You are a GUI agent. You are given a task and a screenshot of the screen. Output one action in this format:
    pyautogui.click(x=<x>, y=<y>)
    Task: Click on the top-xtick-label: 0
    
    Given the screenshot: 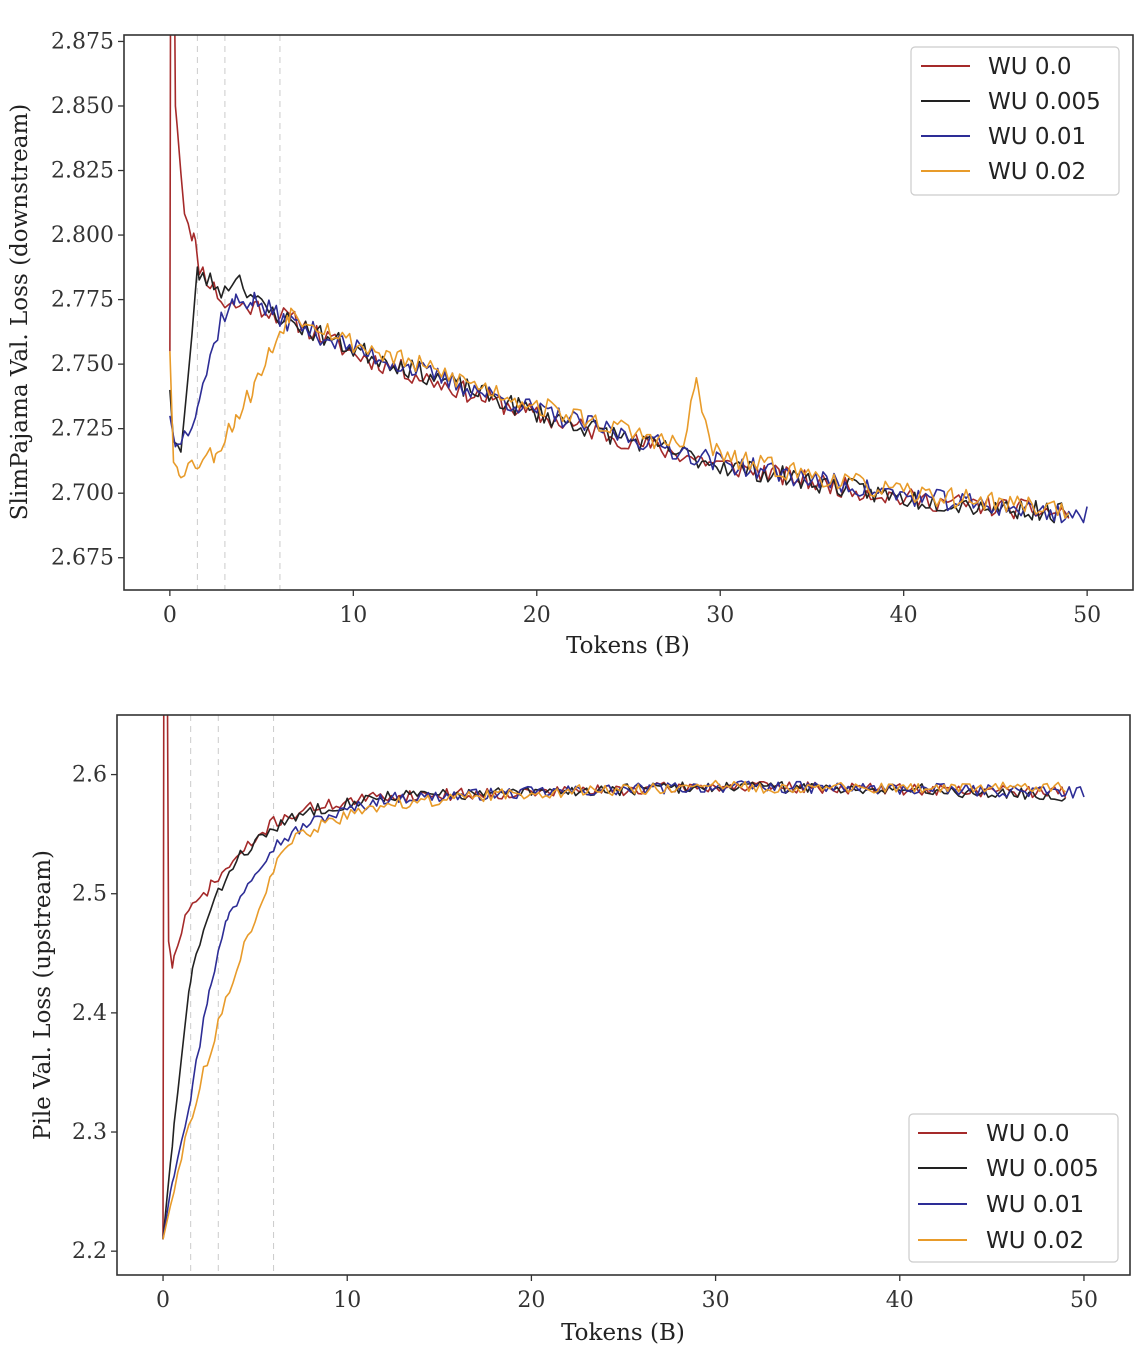 What is the action you would take?
    pyautogui.click(x=170, y=615)
    